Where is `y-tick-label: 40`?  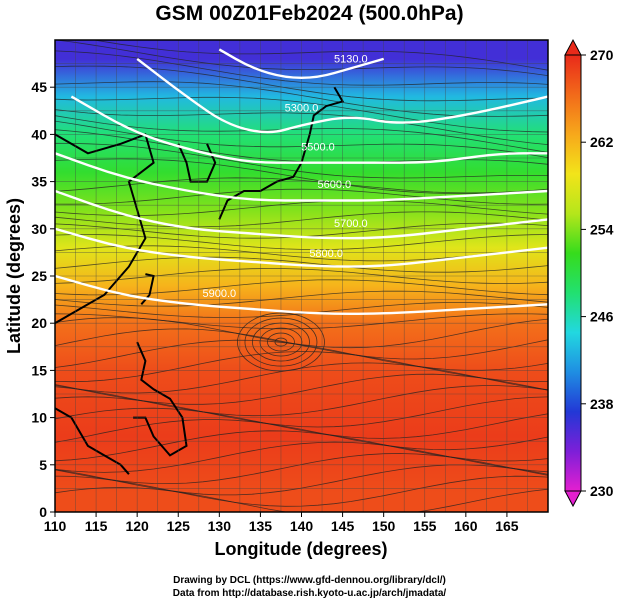
y-tick-label: 40 is located at coordinates (39, 134).